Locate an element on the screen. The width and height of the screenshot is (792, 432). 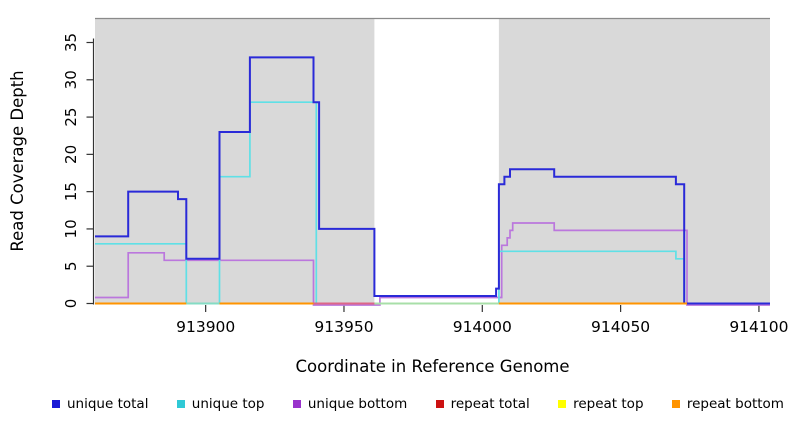
x-tick-label: 914050 is located at coordinates (620, 327).